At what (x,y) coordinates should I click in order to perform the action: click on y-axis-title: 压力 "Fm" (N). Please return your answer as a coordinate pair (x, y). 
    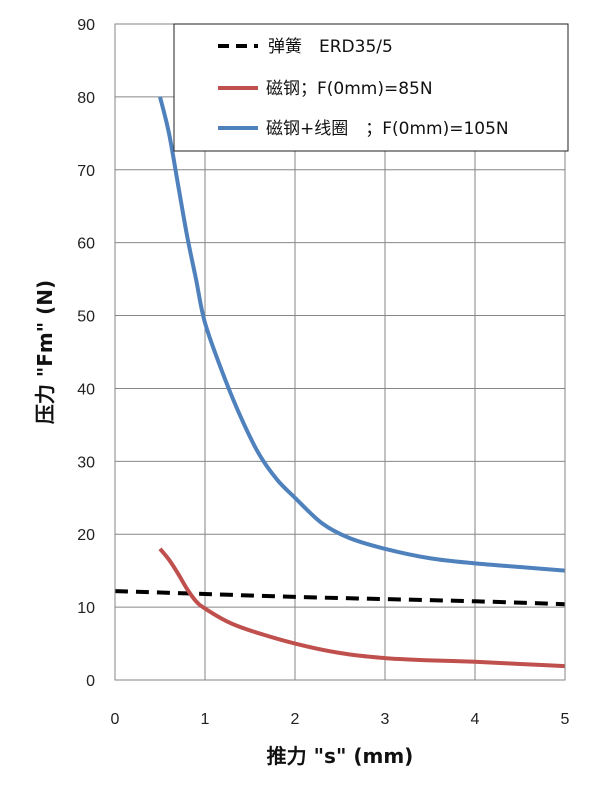
    Looking at the image, I should click on (45, 352).